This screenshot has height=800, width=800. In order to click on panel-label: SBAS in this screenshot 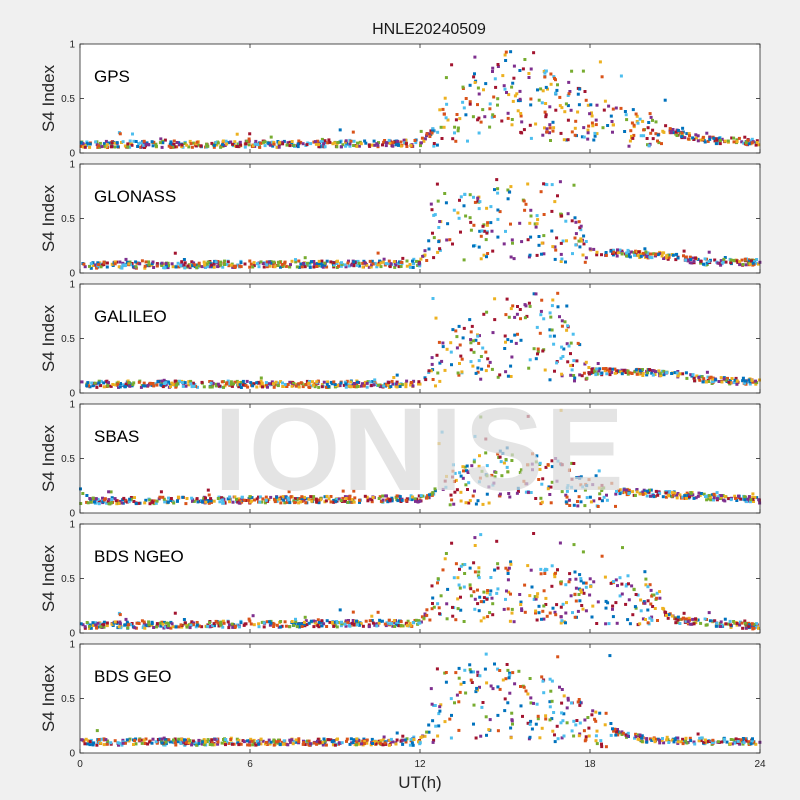, I will do `click(116, 436)`.